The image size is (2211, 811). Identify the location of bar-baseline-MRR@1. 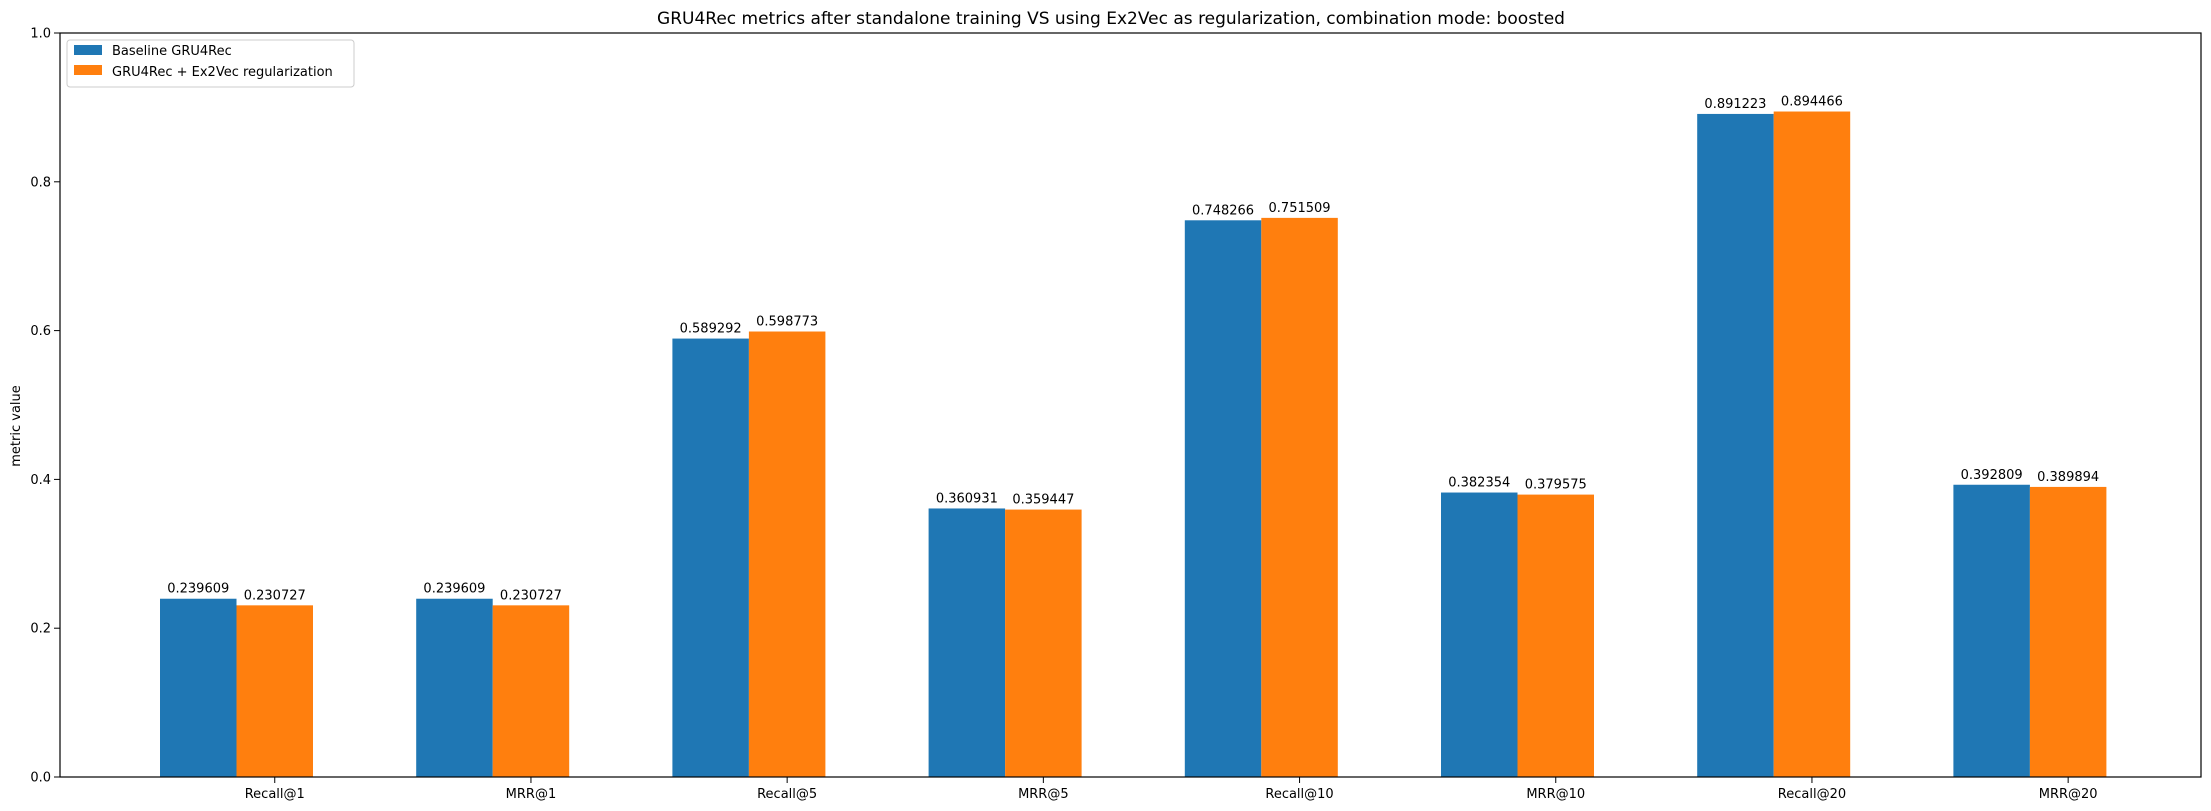
(454, 687).